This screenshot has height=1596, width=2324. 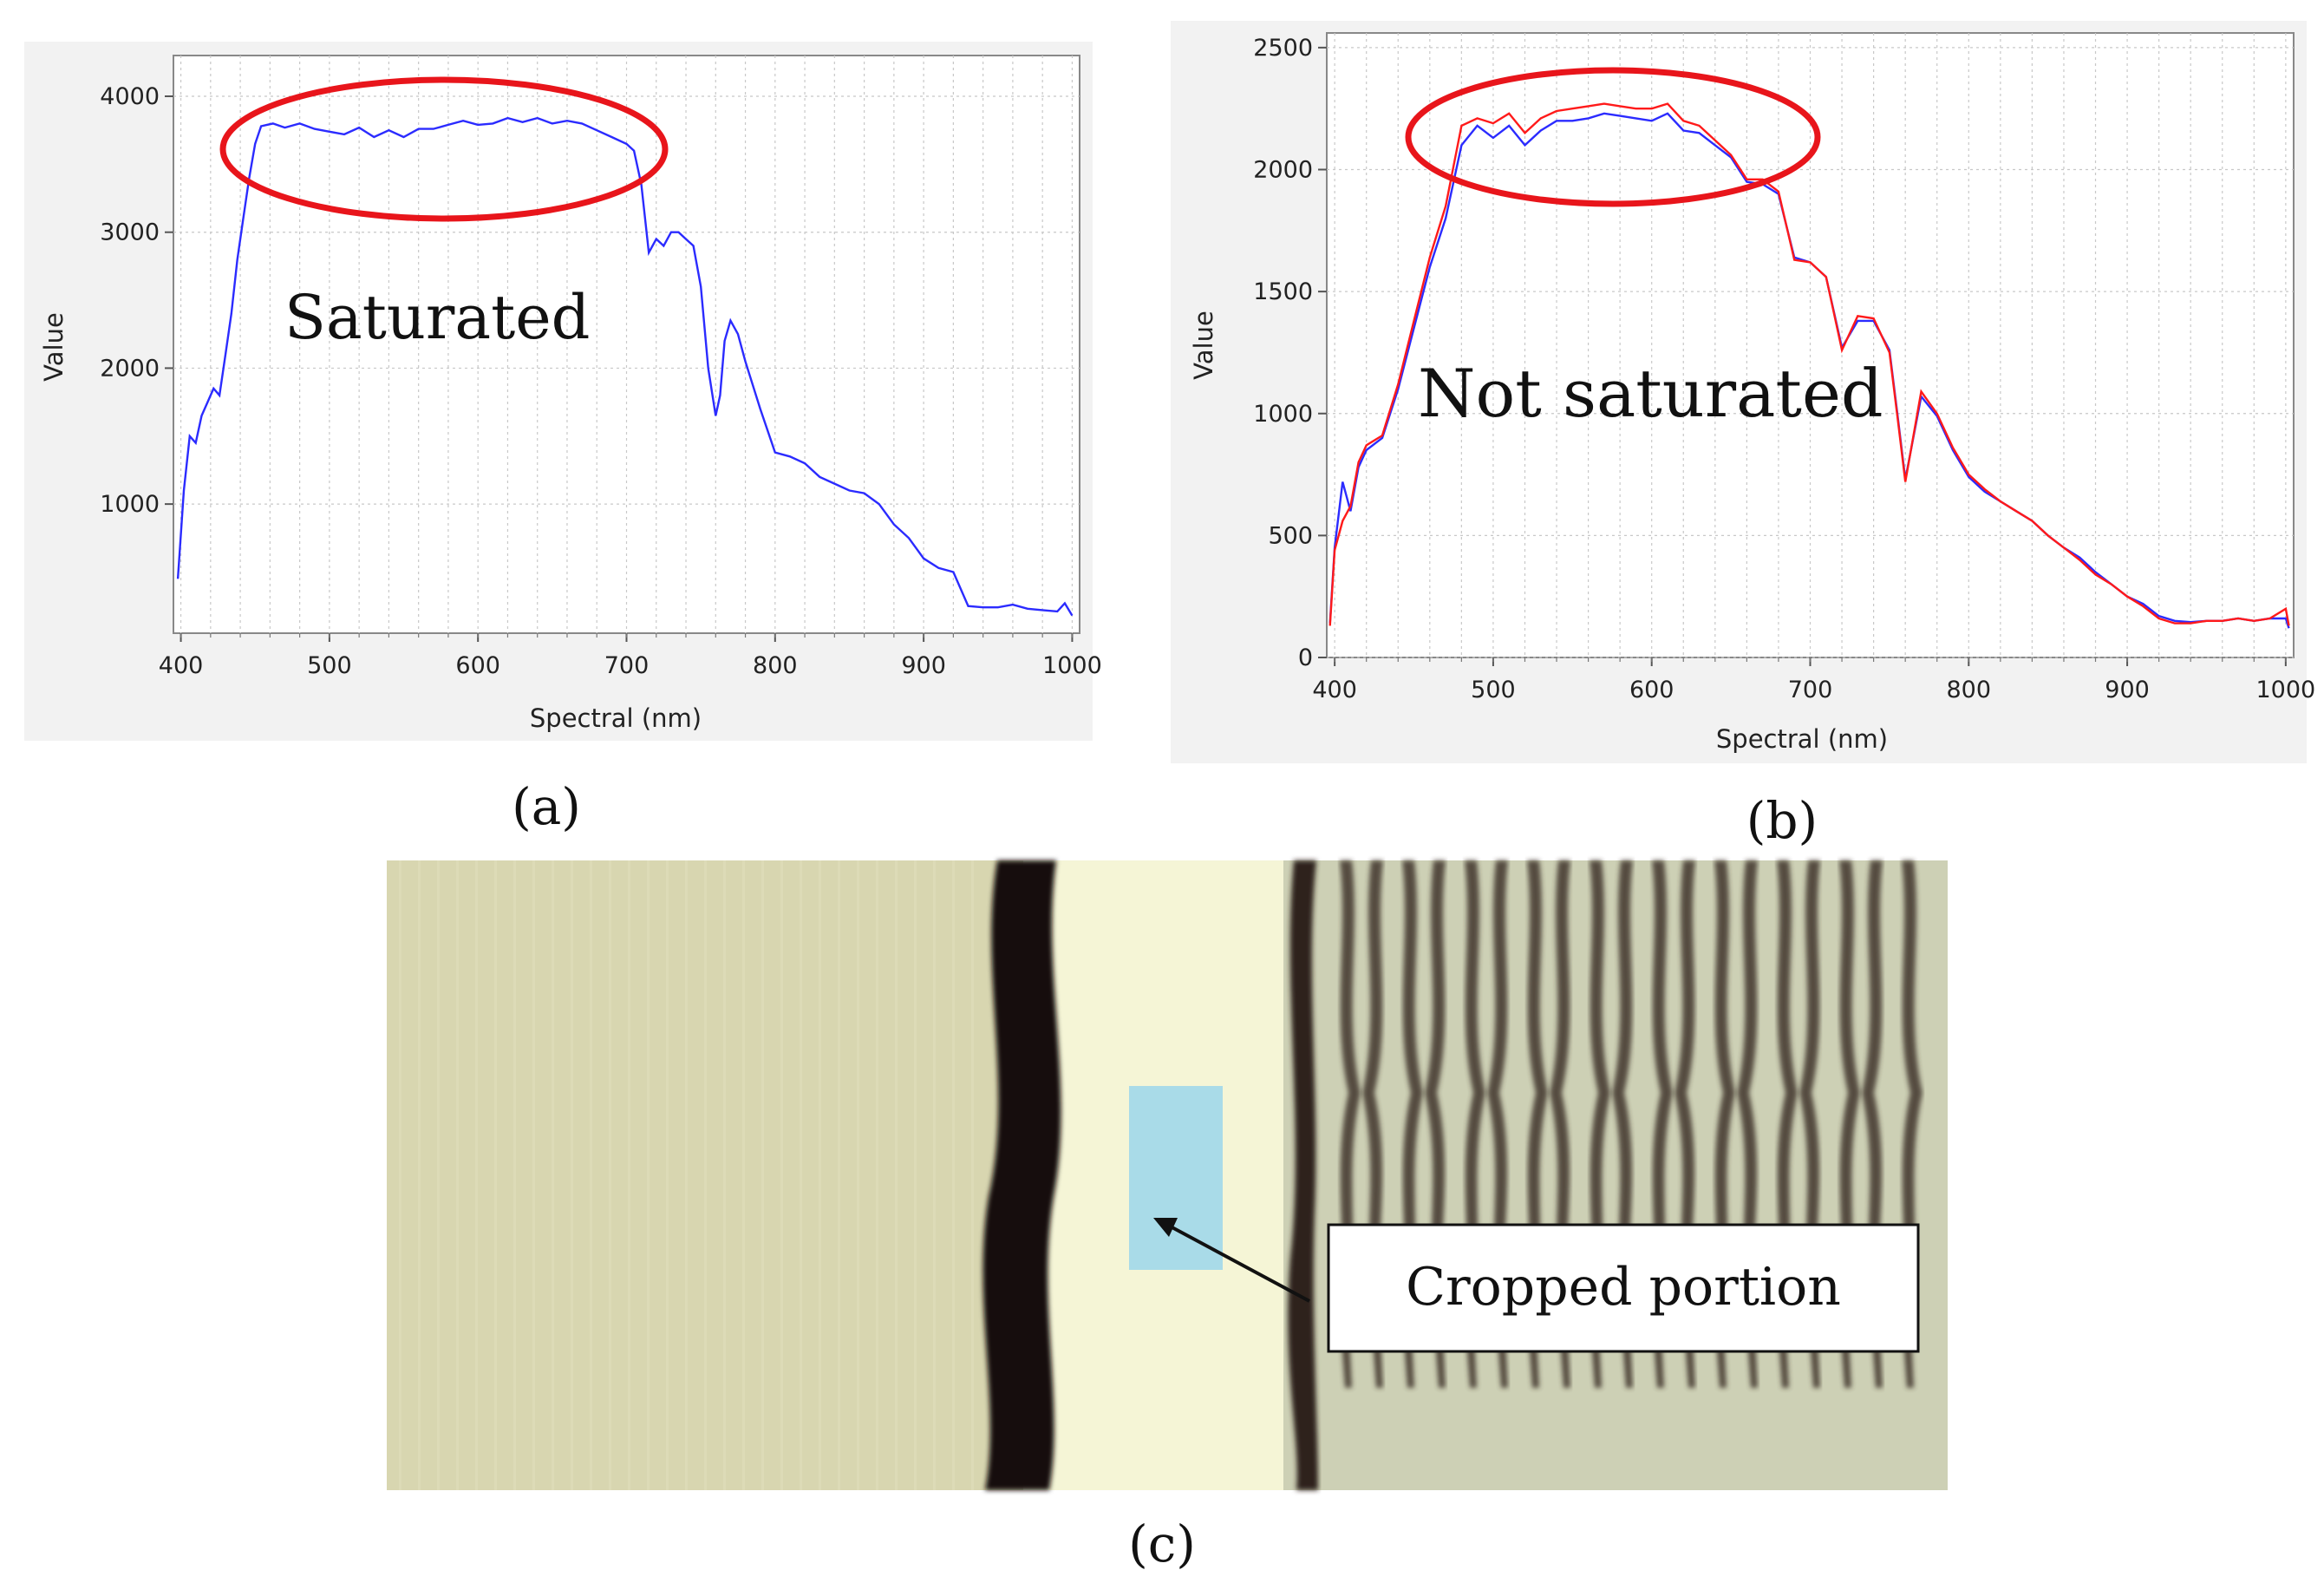 I want to click on chart-a-x-tick-label: 700, so click(x=627, y=665).